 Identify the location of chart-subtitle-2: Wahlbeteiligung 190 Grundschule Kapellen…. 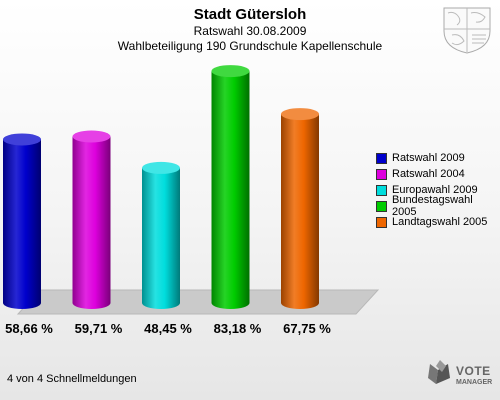
(250, 46).